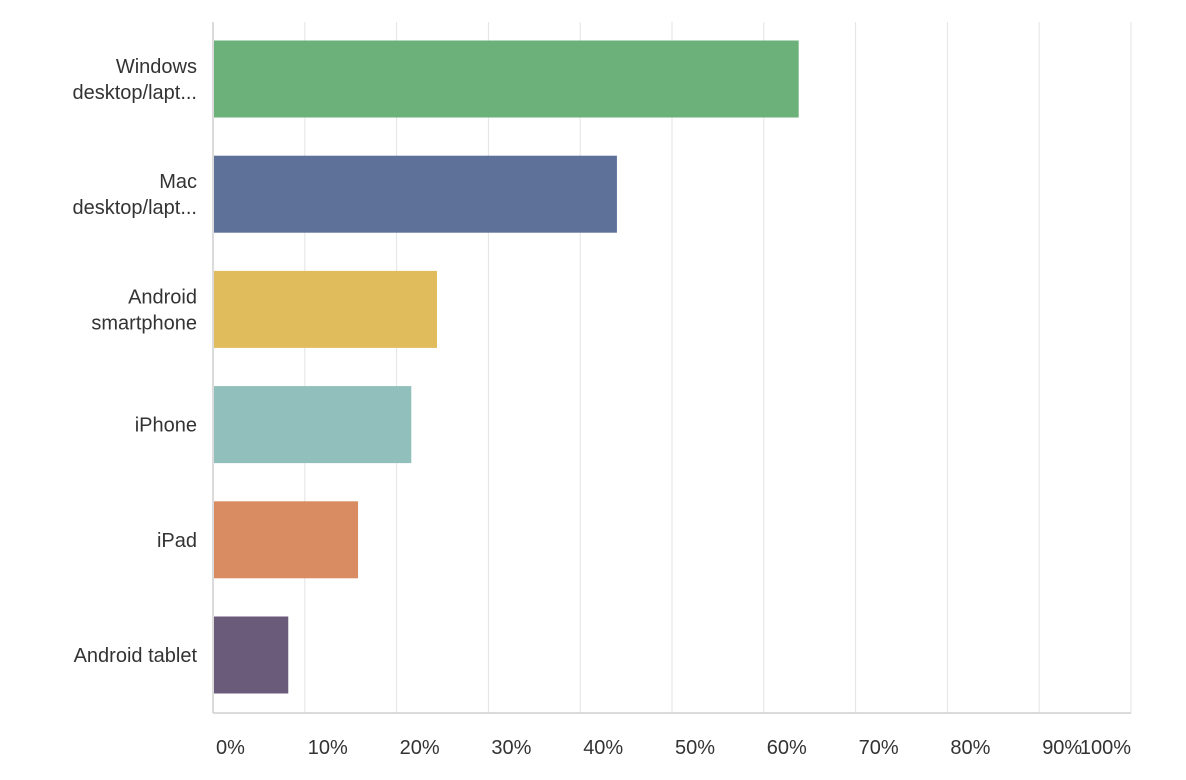  I want to click on x-tick-label: 50%, so click(695, 748).